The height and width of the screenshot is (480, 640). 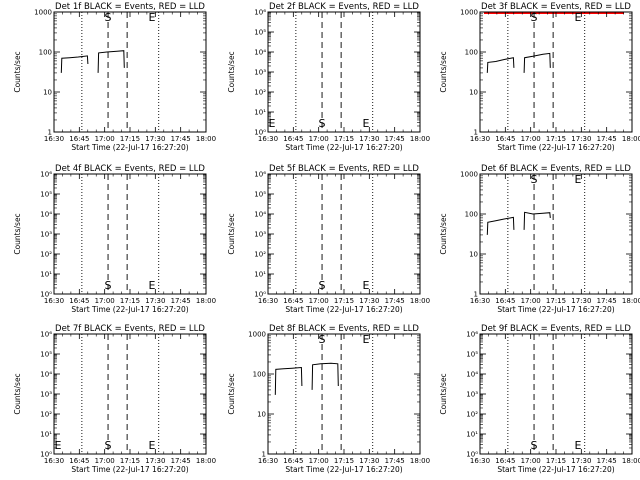 What do you see at coordinates (130, 329) in the screenshot?
I see `plot-title: Det 7f BLACK = Events, RED = LLD` at bounding box center [130, 329].